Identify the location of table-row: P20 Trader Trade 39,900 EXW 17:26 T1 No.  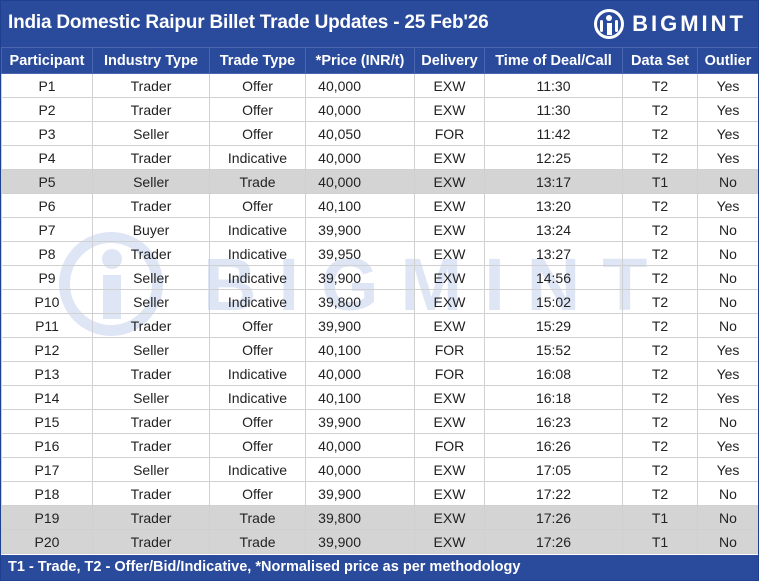
(379, 541).